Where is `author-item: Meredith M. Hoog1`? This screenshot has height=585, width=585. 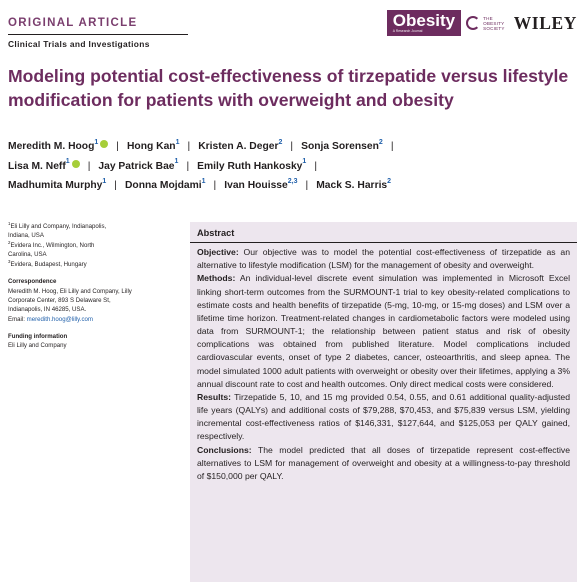
author-item: Meredith M. Hoog1 is located at coordinates (58, 145).